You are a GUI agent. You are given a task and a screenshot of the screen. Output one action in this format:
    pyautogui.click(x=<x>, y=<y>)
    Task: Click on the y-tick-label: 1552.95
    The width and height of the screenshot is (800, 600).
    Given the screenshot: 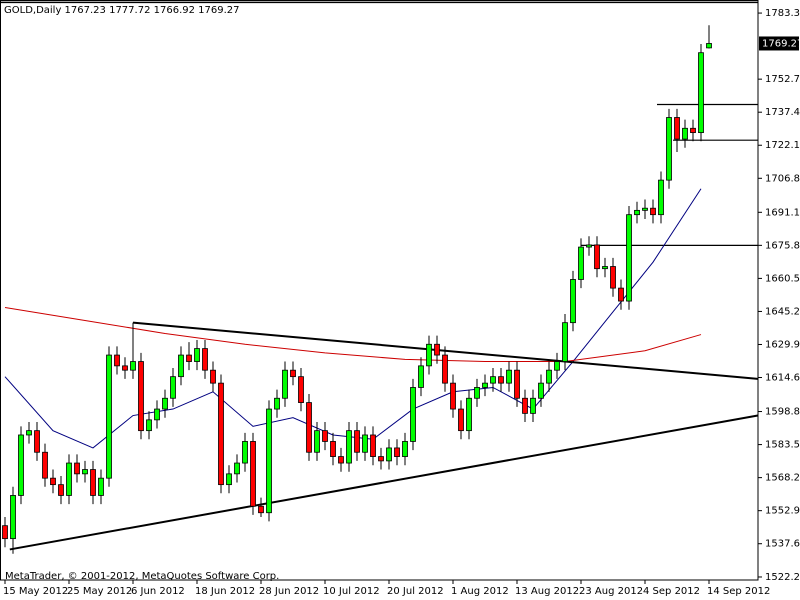 What is the action you would take?
    pyautogui.click(x=782, y=511)
    